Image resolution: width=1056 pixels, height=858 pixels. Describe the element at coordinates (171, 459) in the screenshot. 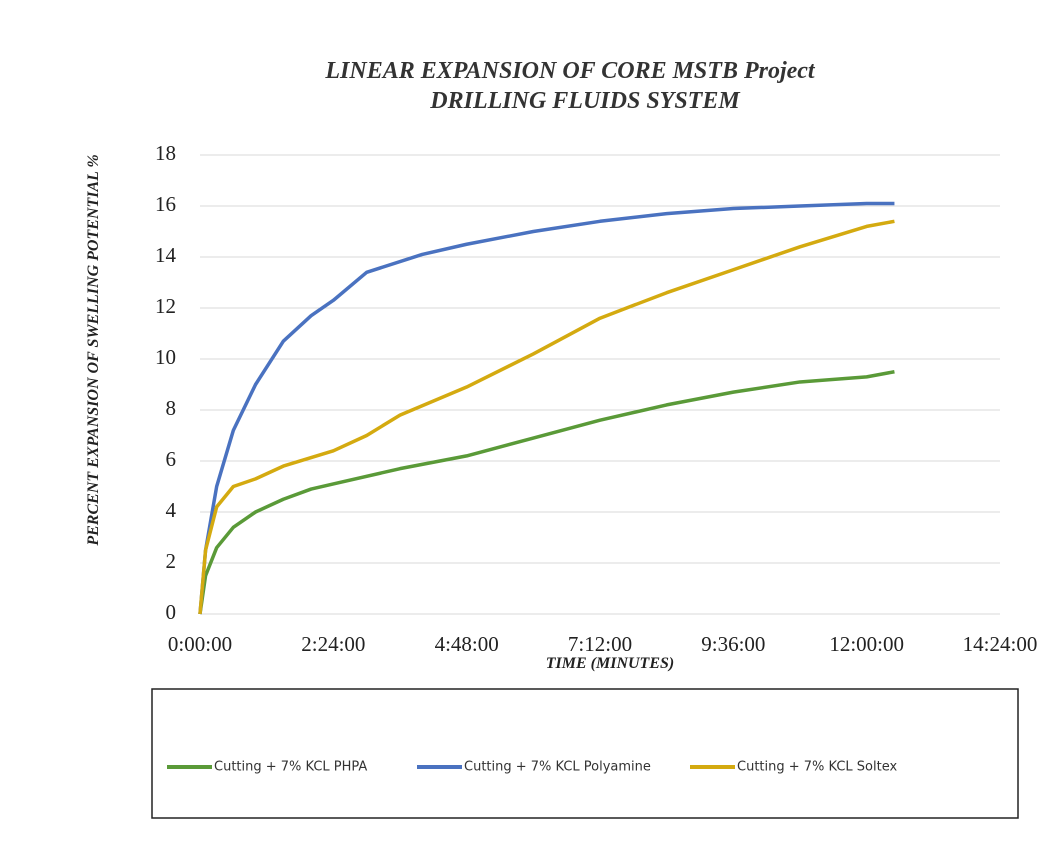

I see `y-tick-label: 6` at that location.